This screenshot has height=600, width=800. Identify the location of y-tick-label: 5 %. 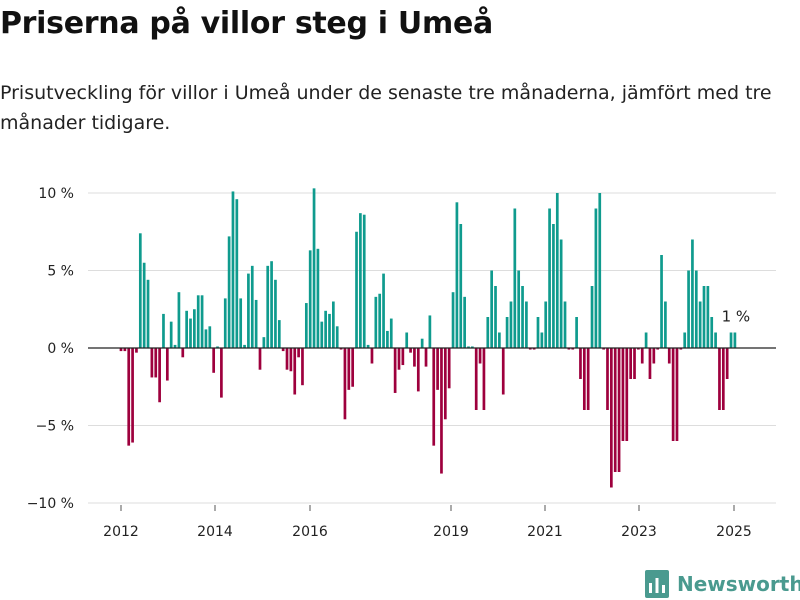
(60, 272).